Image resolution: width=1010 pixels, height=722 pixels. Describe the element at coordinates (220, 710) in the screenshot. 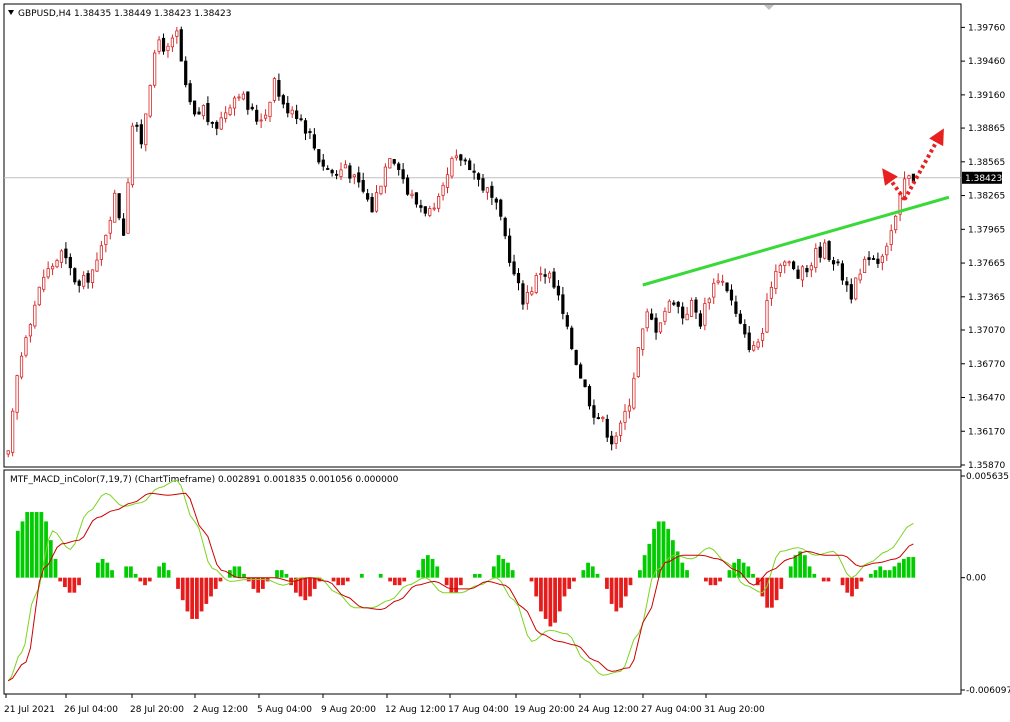

I see `time-tick-label: 2 Aug 12:00` at that location.